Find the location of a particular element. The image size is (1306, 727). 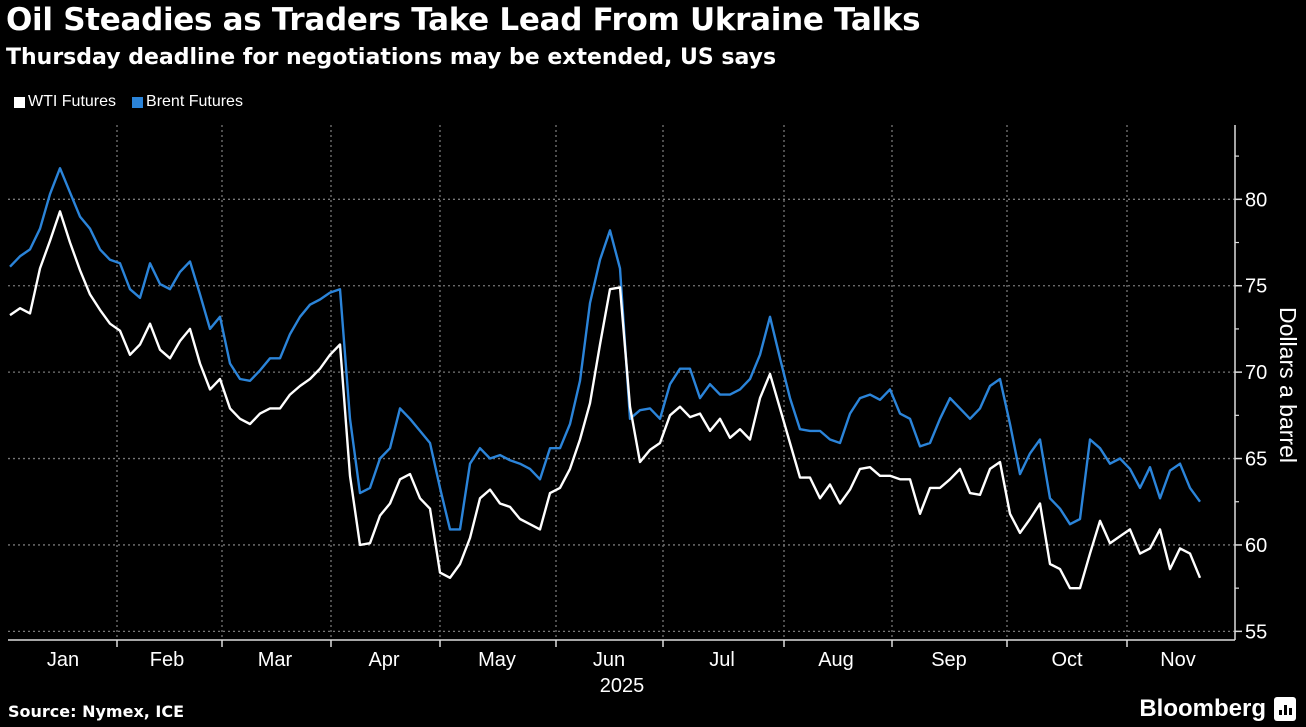

legend-label-brent: Brent Futures is located at coordinates (194, 101).